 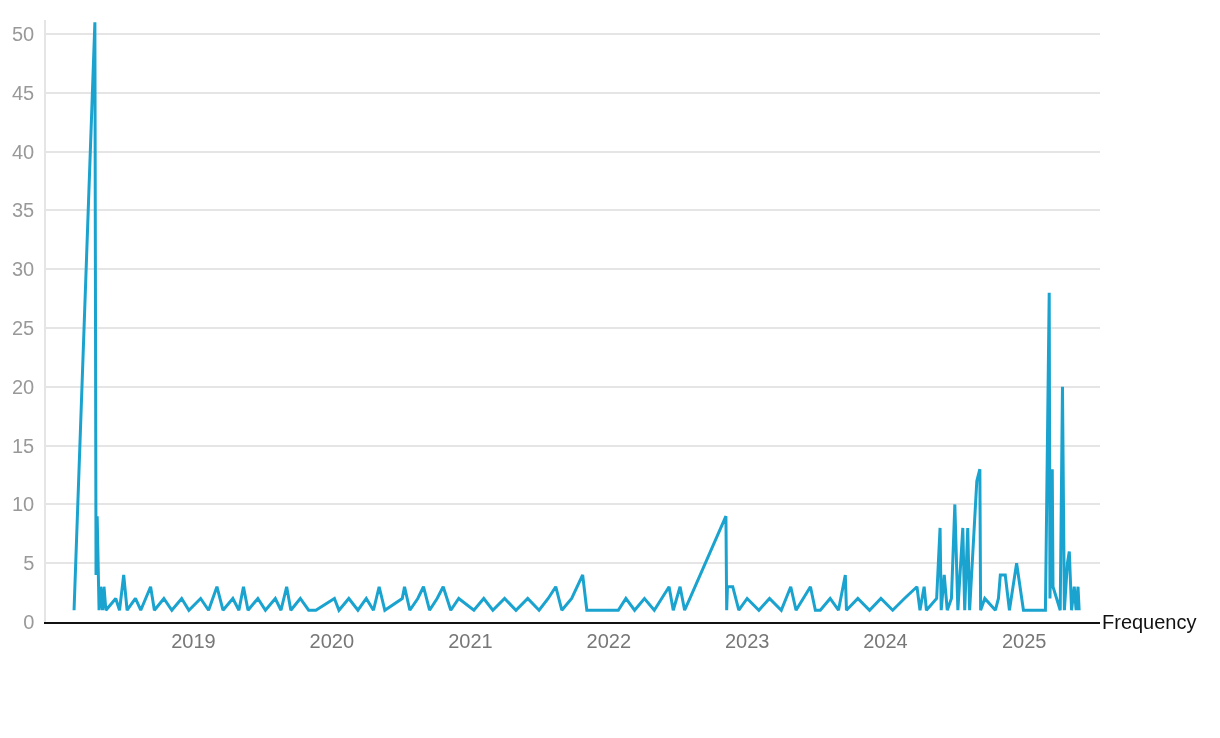 I want to click on y-tick-label: 20, so click(x=23, y=386).